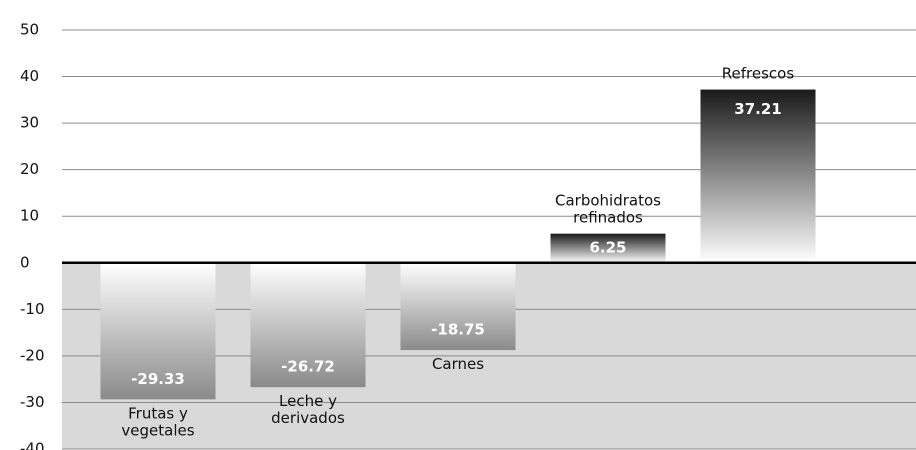  I want to click on y-tick-label: -20, so click(32, 355).